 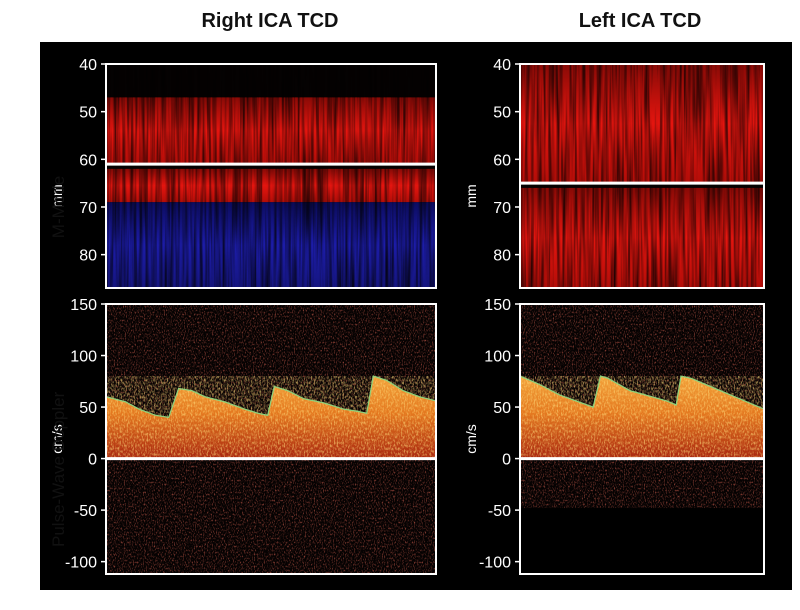 What do you see at coordinates (271, 397) in the screenshot?
I see `right-doppler-envelope` at bounding box center [271, 397].